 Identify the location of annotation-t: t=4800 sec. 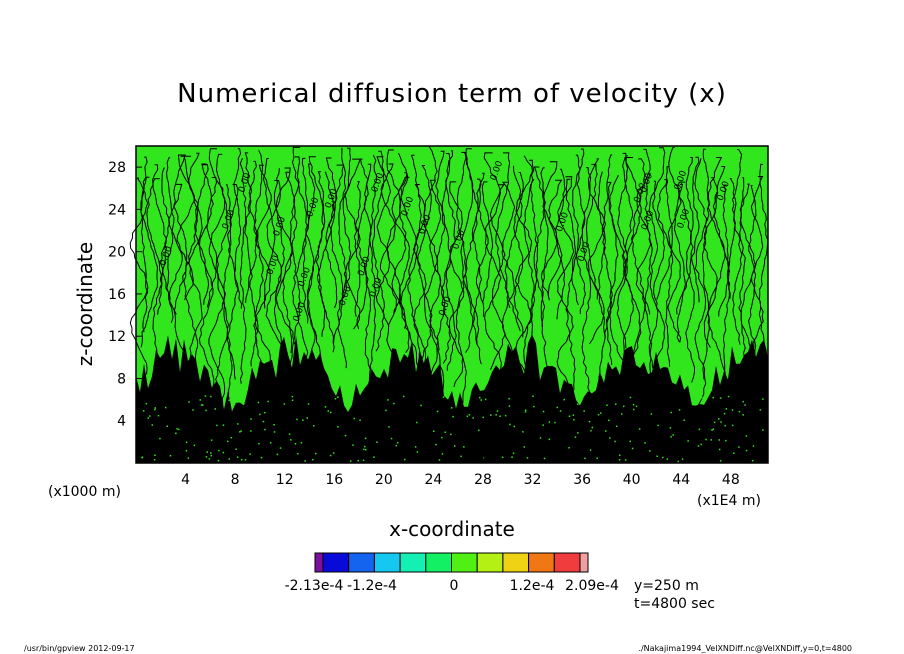
(674, 604).